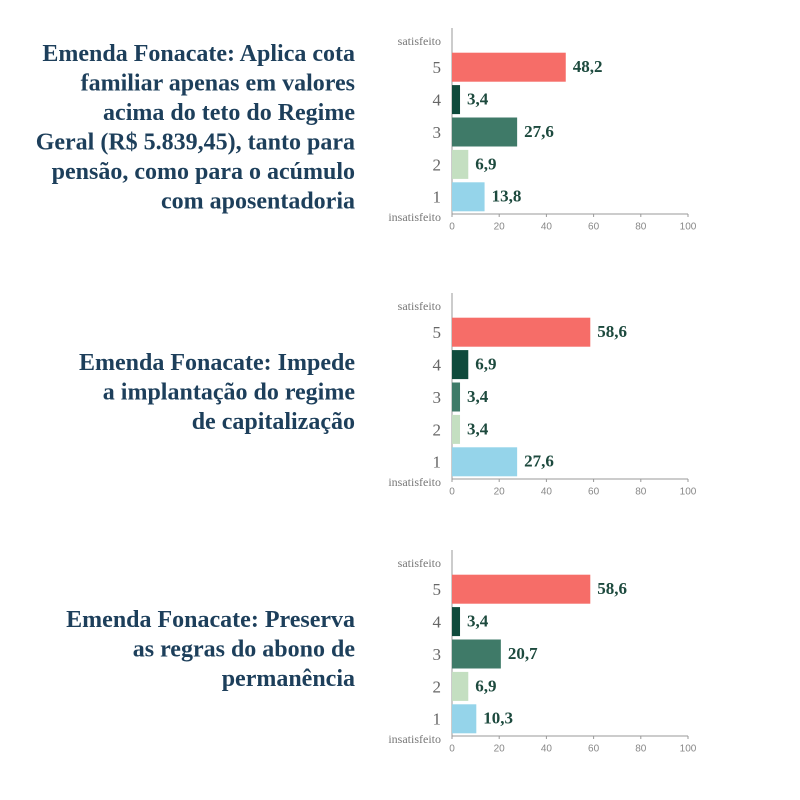  Describe the element at coordinates (210, 620) in the screenshot. I see `chart-title: Emenda Fonacate: Preserva` at that location.